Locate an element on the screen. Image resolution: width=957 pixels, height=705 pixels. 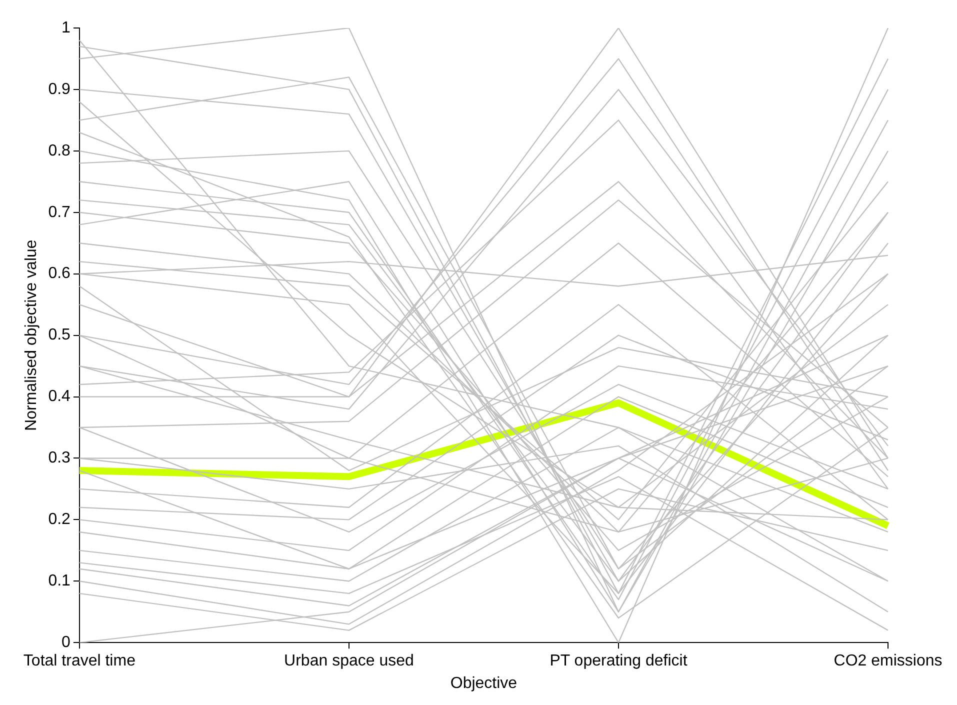
y-tick-label: 0.3 is located at coordinates (59, 458).